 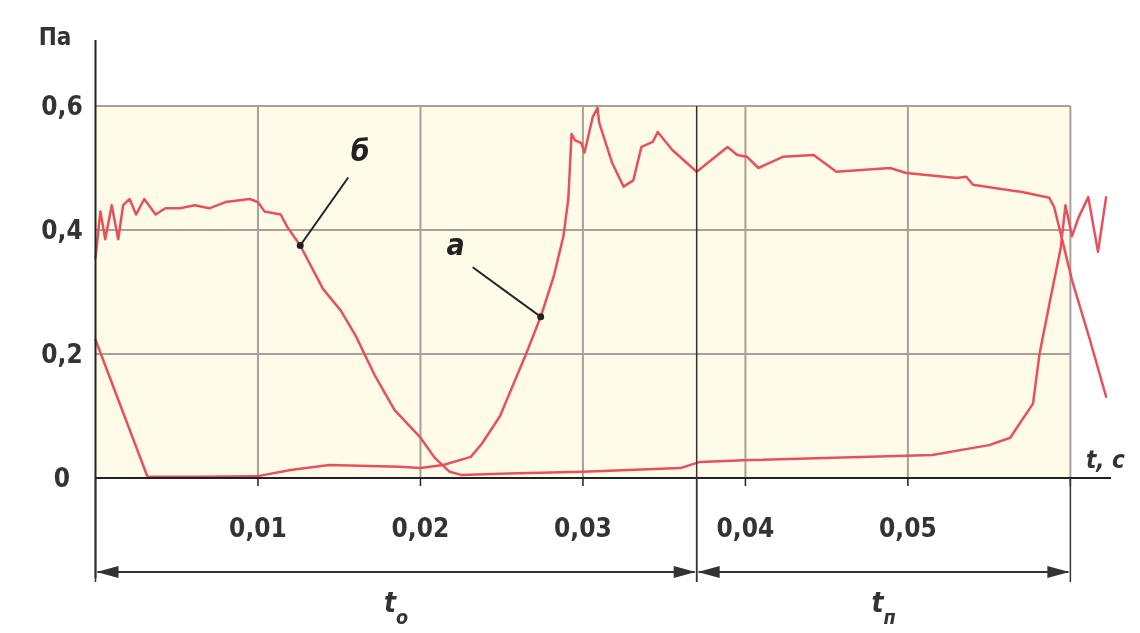 What do you see at coordinates (420, 528) in the screenshot?
I see `x-tick-label: 0,02` at bounding box center [420, 528].